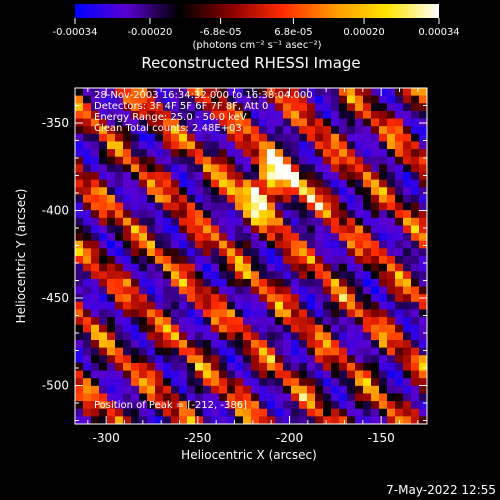 The height and width of the screenshot is (500, 500). Describe the element at coordinates (168, 128) in the screenshot. I see `annotation-line: Clean Total counts: 2.48E+03` at that location.